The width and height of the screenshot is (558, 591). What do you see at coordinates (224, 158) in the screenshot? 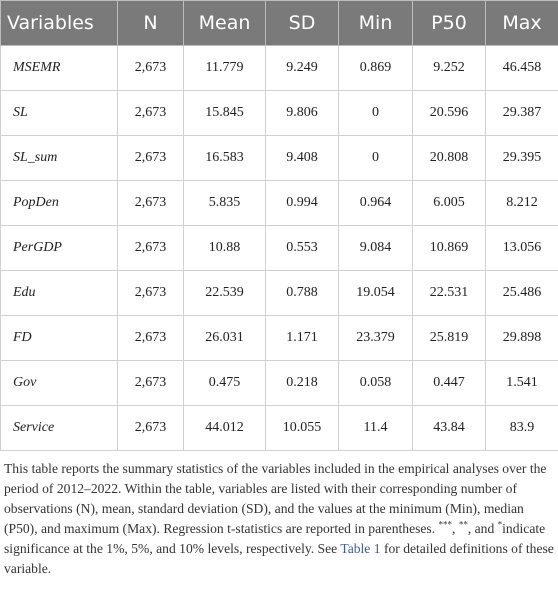
I see `value-cell: 16.583` at bounding box center [224, 158].